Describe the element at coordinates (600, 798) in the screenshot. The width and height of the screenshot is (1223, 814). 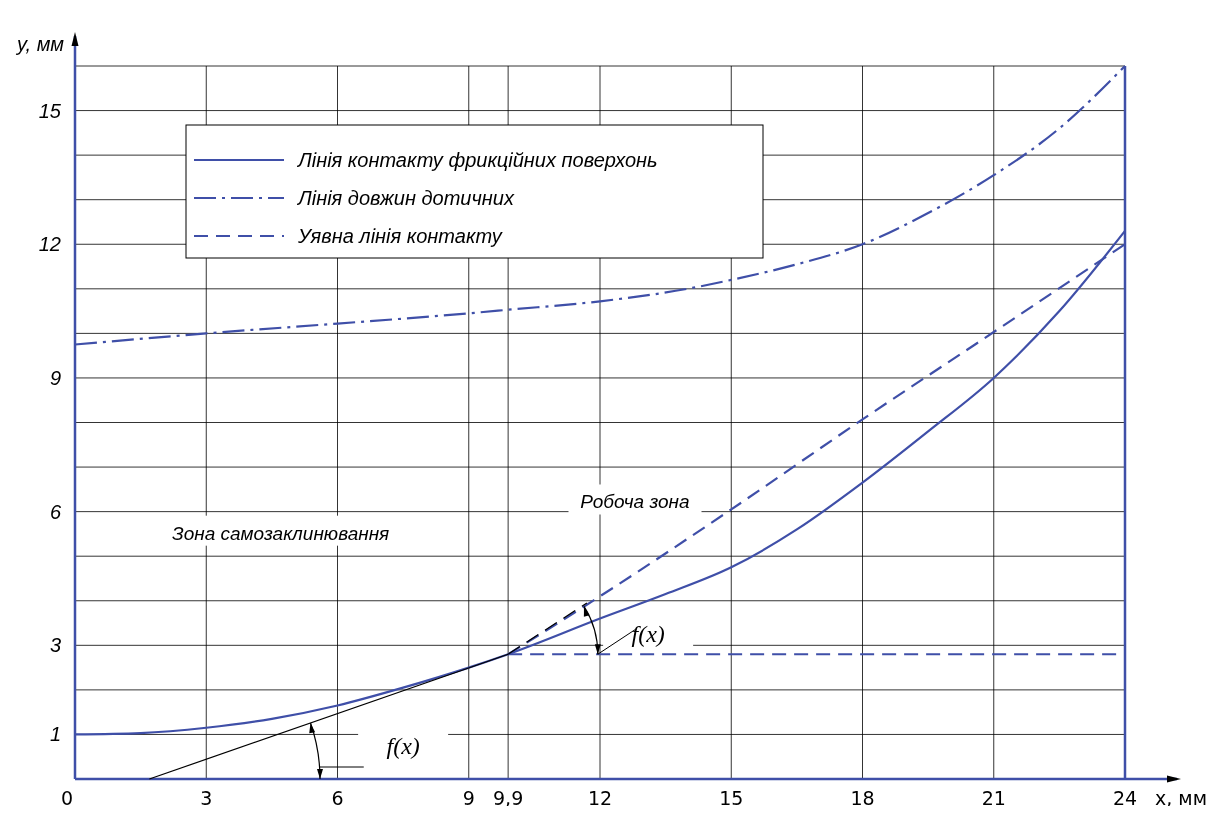
I see `x-tick-label: 12` at that location.